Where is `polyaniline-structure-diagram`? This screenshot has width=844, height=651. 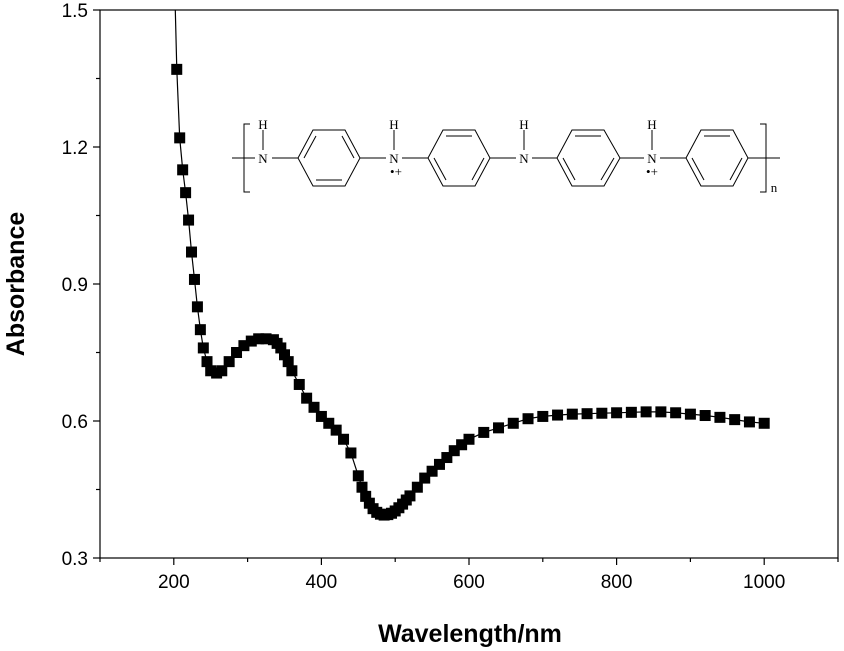 polyaniline-structure-diagram is located at coordinates (506, 158).